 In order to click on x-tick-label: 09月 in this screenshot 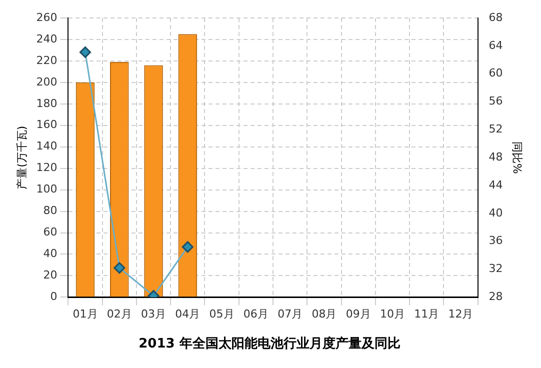, I will do `click(358, 314)`.